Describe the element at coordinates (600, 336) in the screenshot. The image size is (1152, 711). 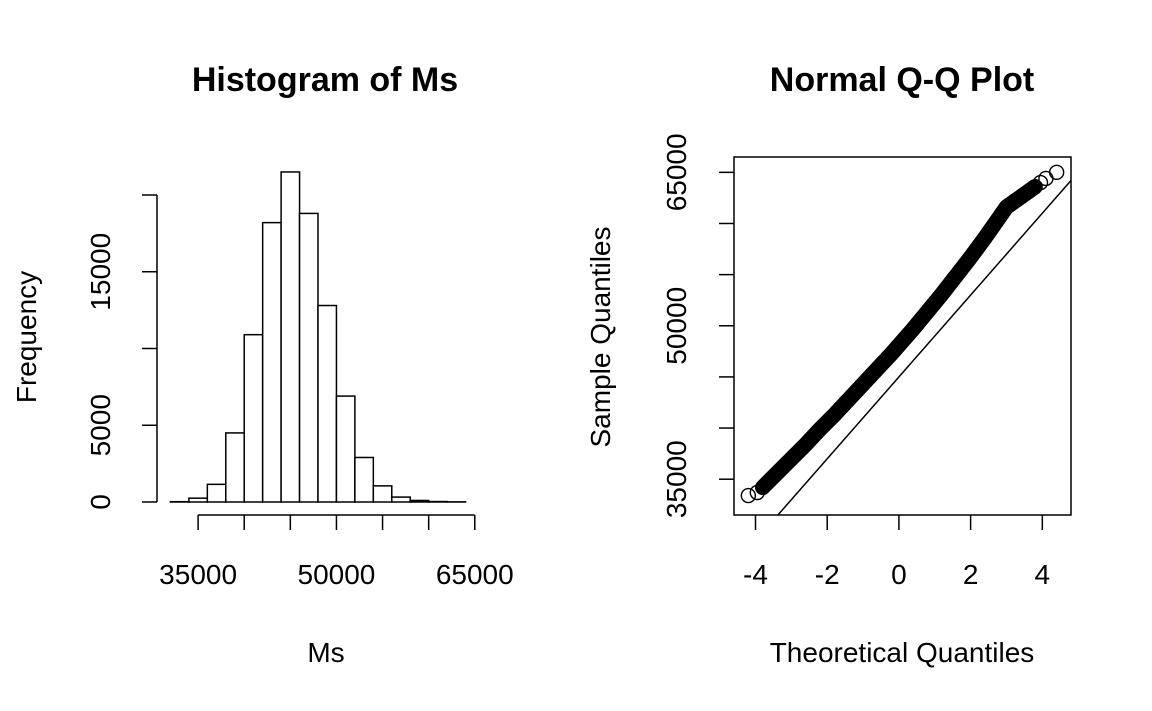
I see `qq-plot-y-axis-label: Sample Quantiles` at that location.